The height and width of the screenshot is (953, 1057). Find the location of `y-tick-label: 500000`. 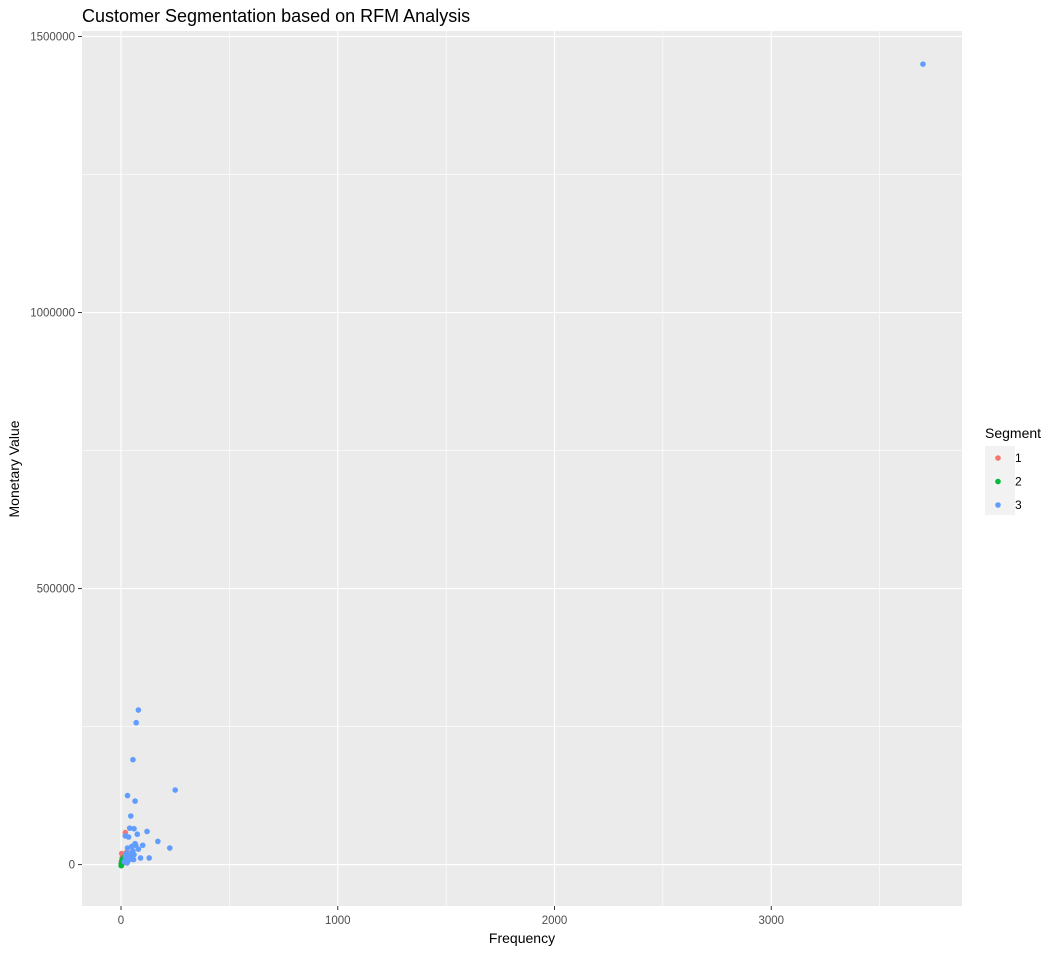

y-tick-label: 500000 is located at coordinates (56, 590).